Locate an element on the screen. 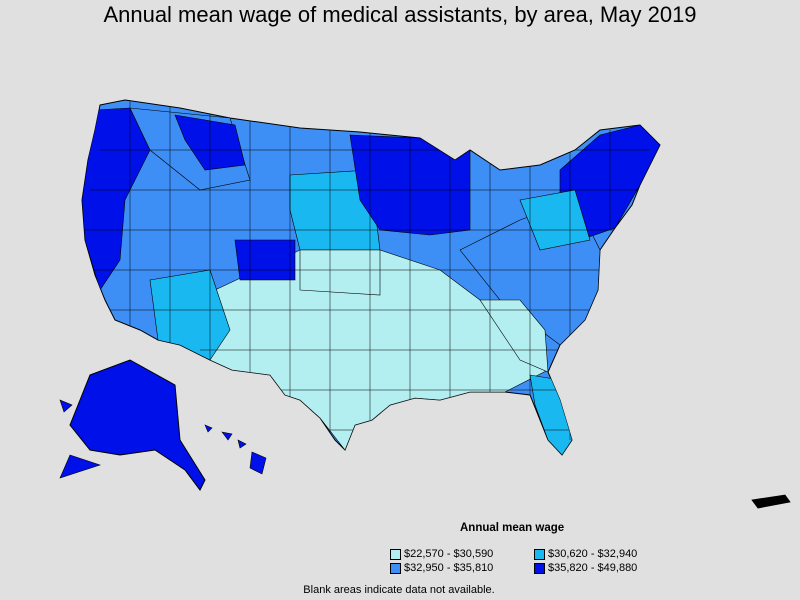 The image size is (800, 600). legend-item-2: $30,620 - $32,940 is located at coordinates (585, 554).